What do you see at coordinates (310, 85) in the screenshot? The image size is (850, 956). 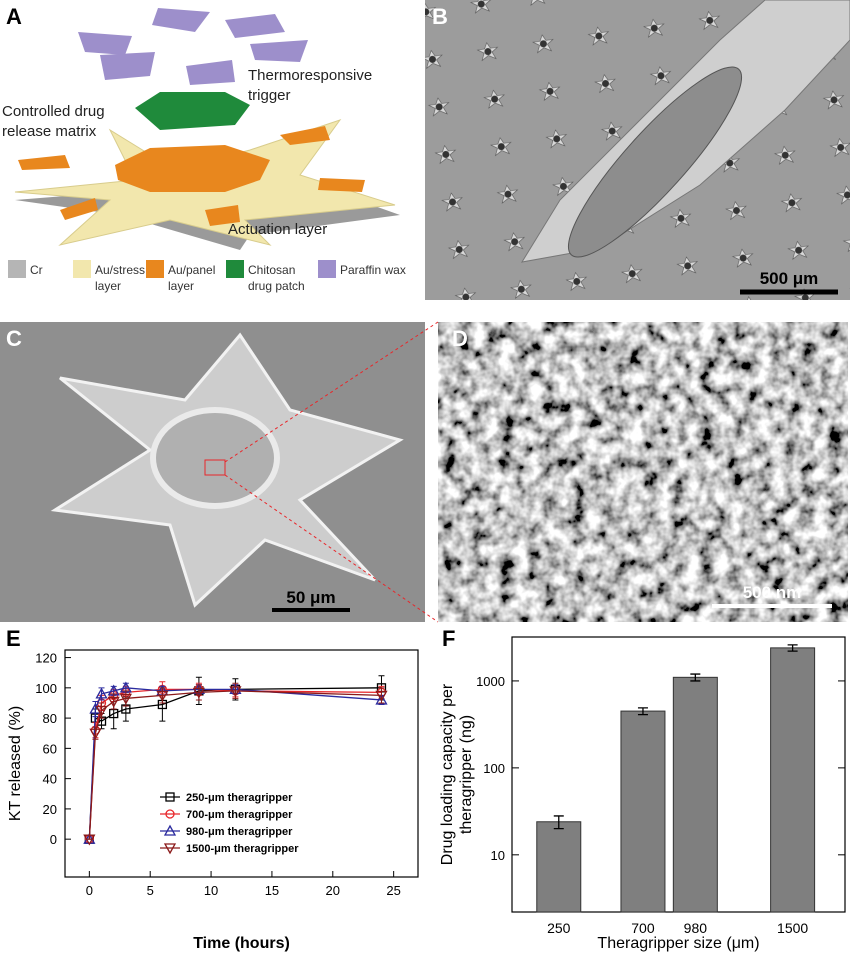 I see `annotation: Thermoresponsive trigger` at bounding box center [310, 85].